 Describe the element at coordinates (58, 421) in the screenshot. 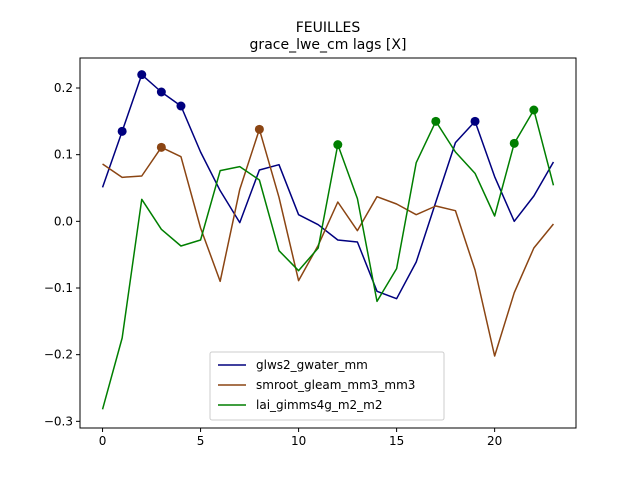

I see `y-tick-label: −0.3` at that location.